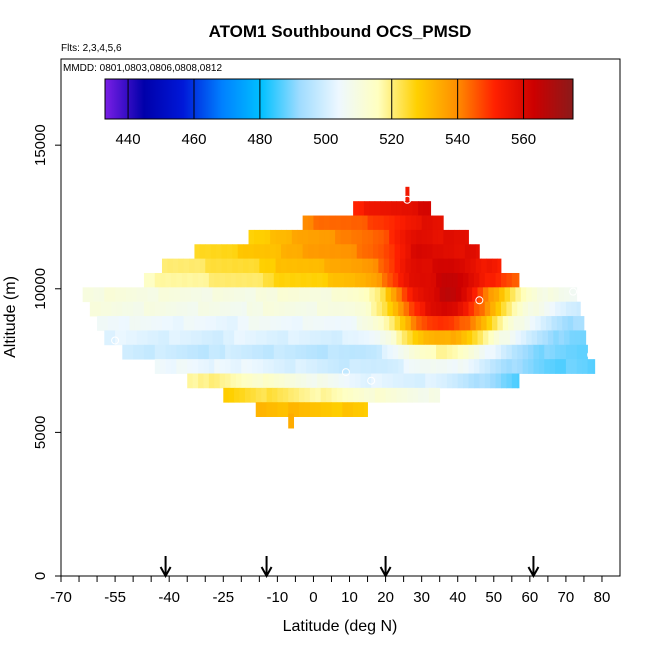  Describe the element at coordinates (335, 590) in the screenshot. I see `x-axis: -70 -55 -40 -25 -10 0 10 20 30 40 50 60 70 80` at that location.